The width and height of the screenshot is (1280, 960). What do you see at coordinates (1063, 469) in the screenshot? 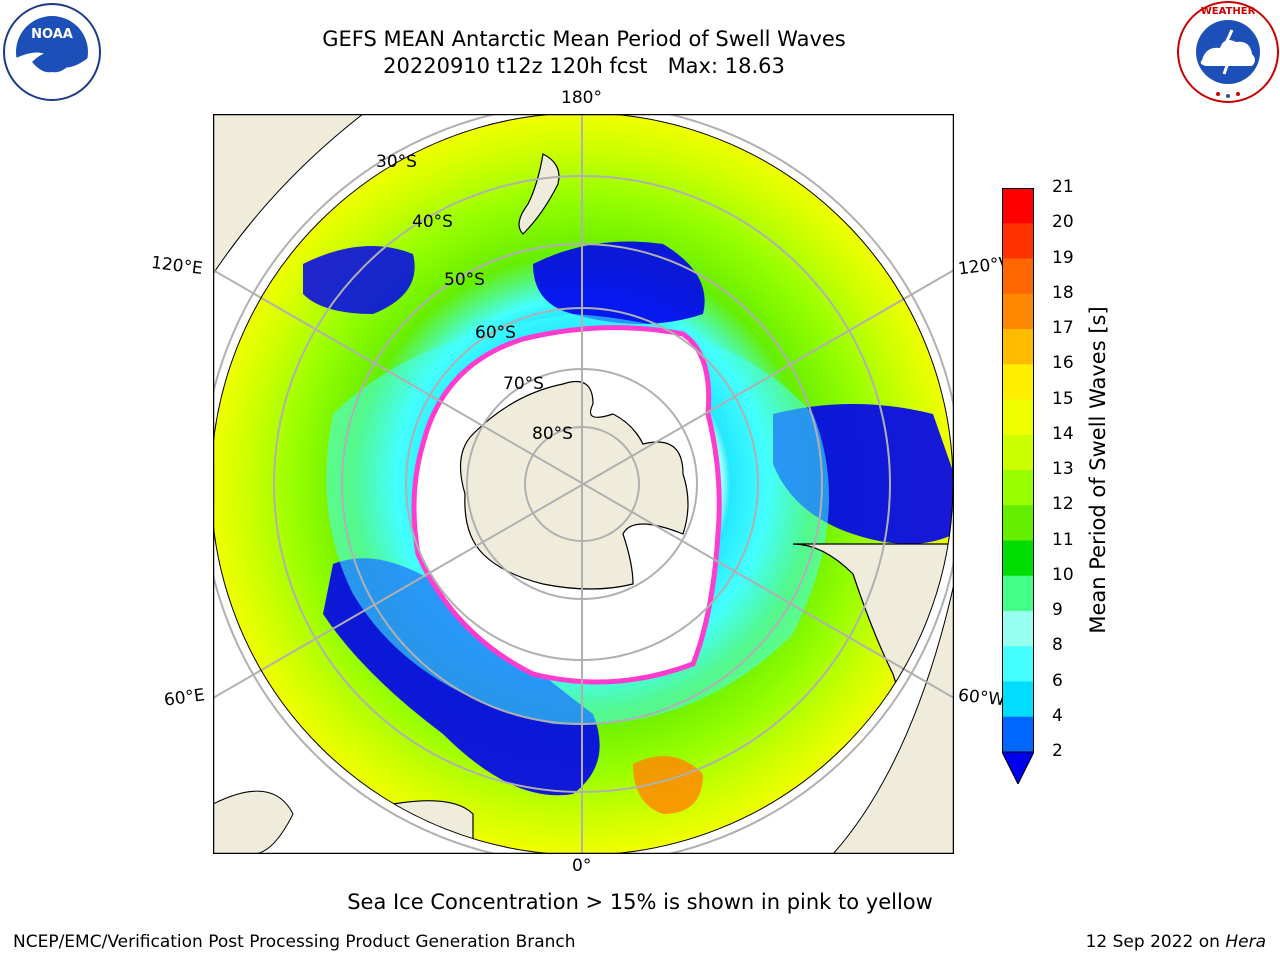
I see `colorbar-tick-label: 13` at bounding box center [1063, 469].